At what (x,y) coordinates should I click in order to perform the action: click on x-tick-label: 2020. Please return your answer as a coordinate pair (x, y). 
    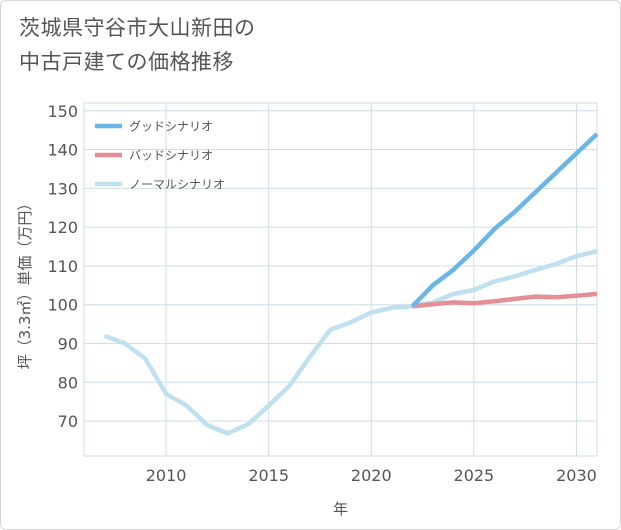
    Looking at the image, I should click on (371, 475).